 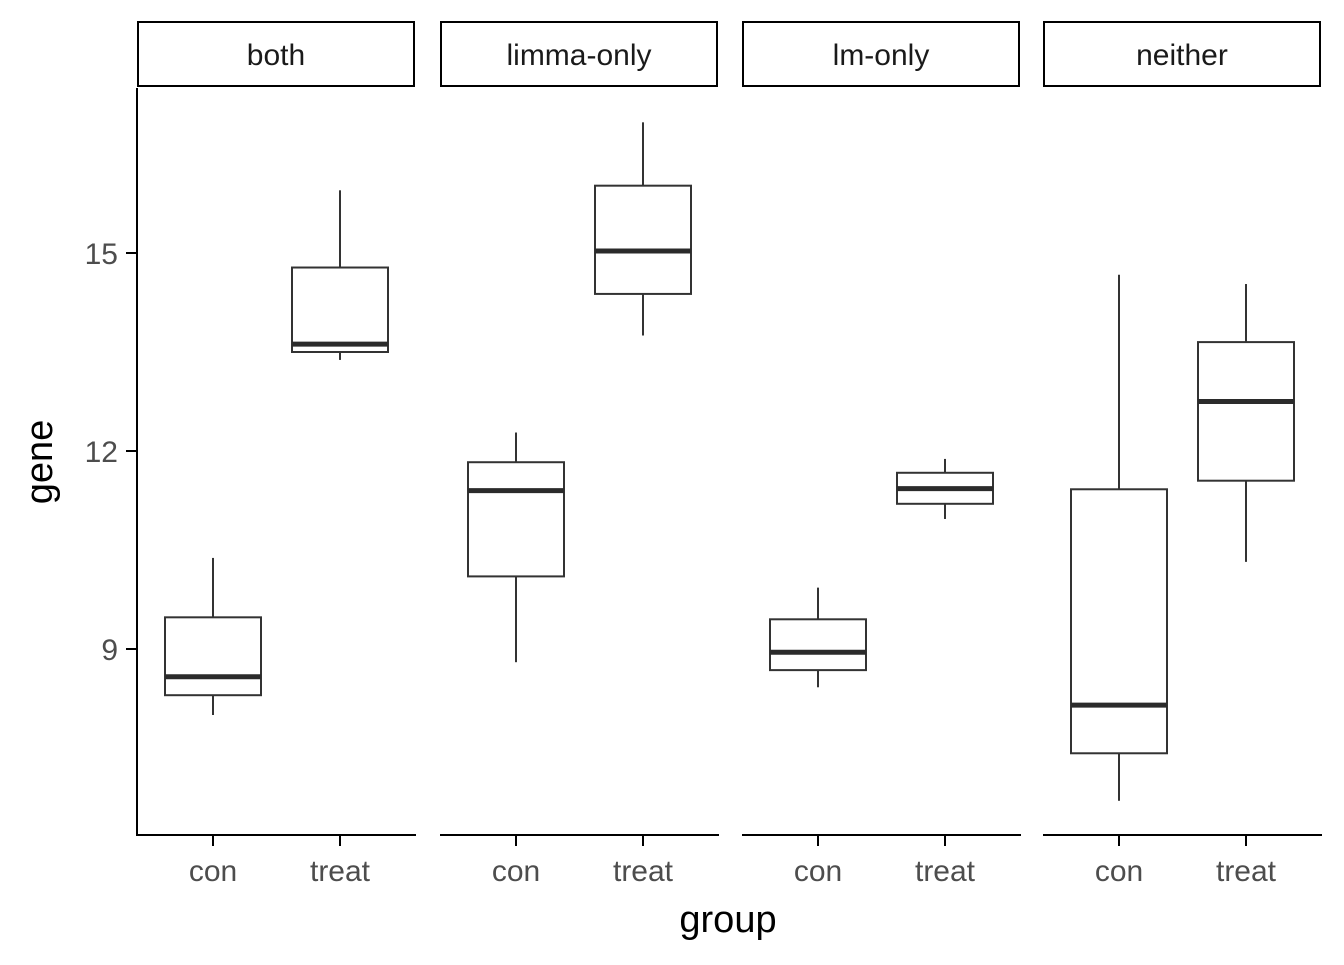 I want to click on facet-strip-label: limma-only, so click(x=578, y=55).